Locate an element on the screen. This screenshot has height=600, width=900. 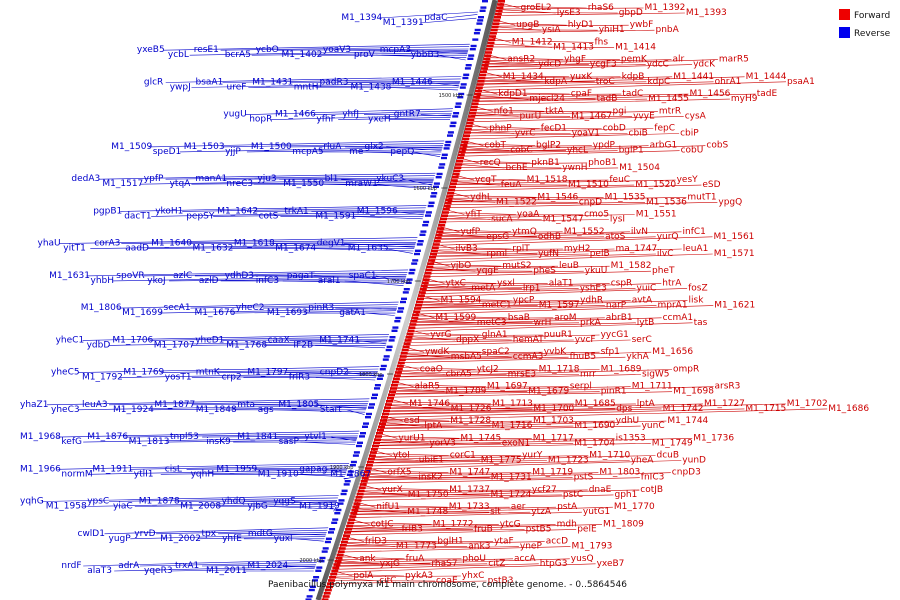
reverse-gene-label: yuxl is located at coordinates (283, 539).